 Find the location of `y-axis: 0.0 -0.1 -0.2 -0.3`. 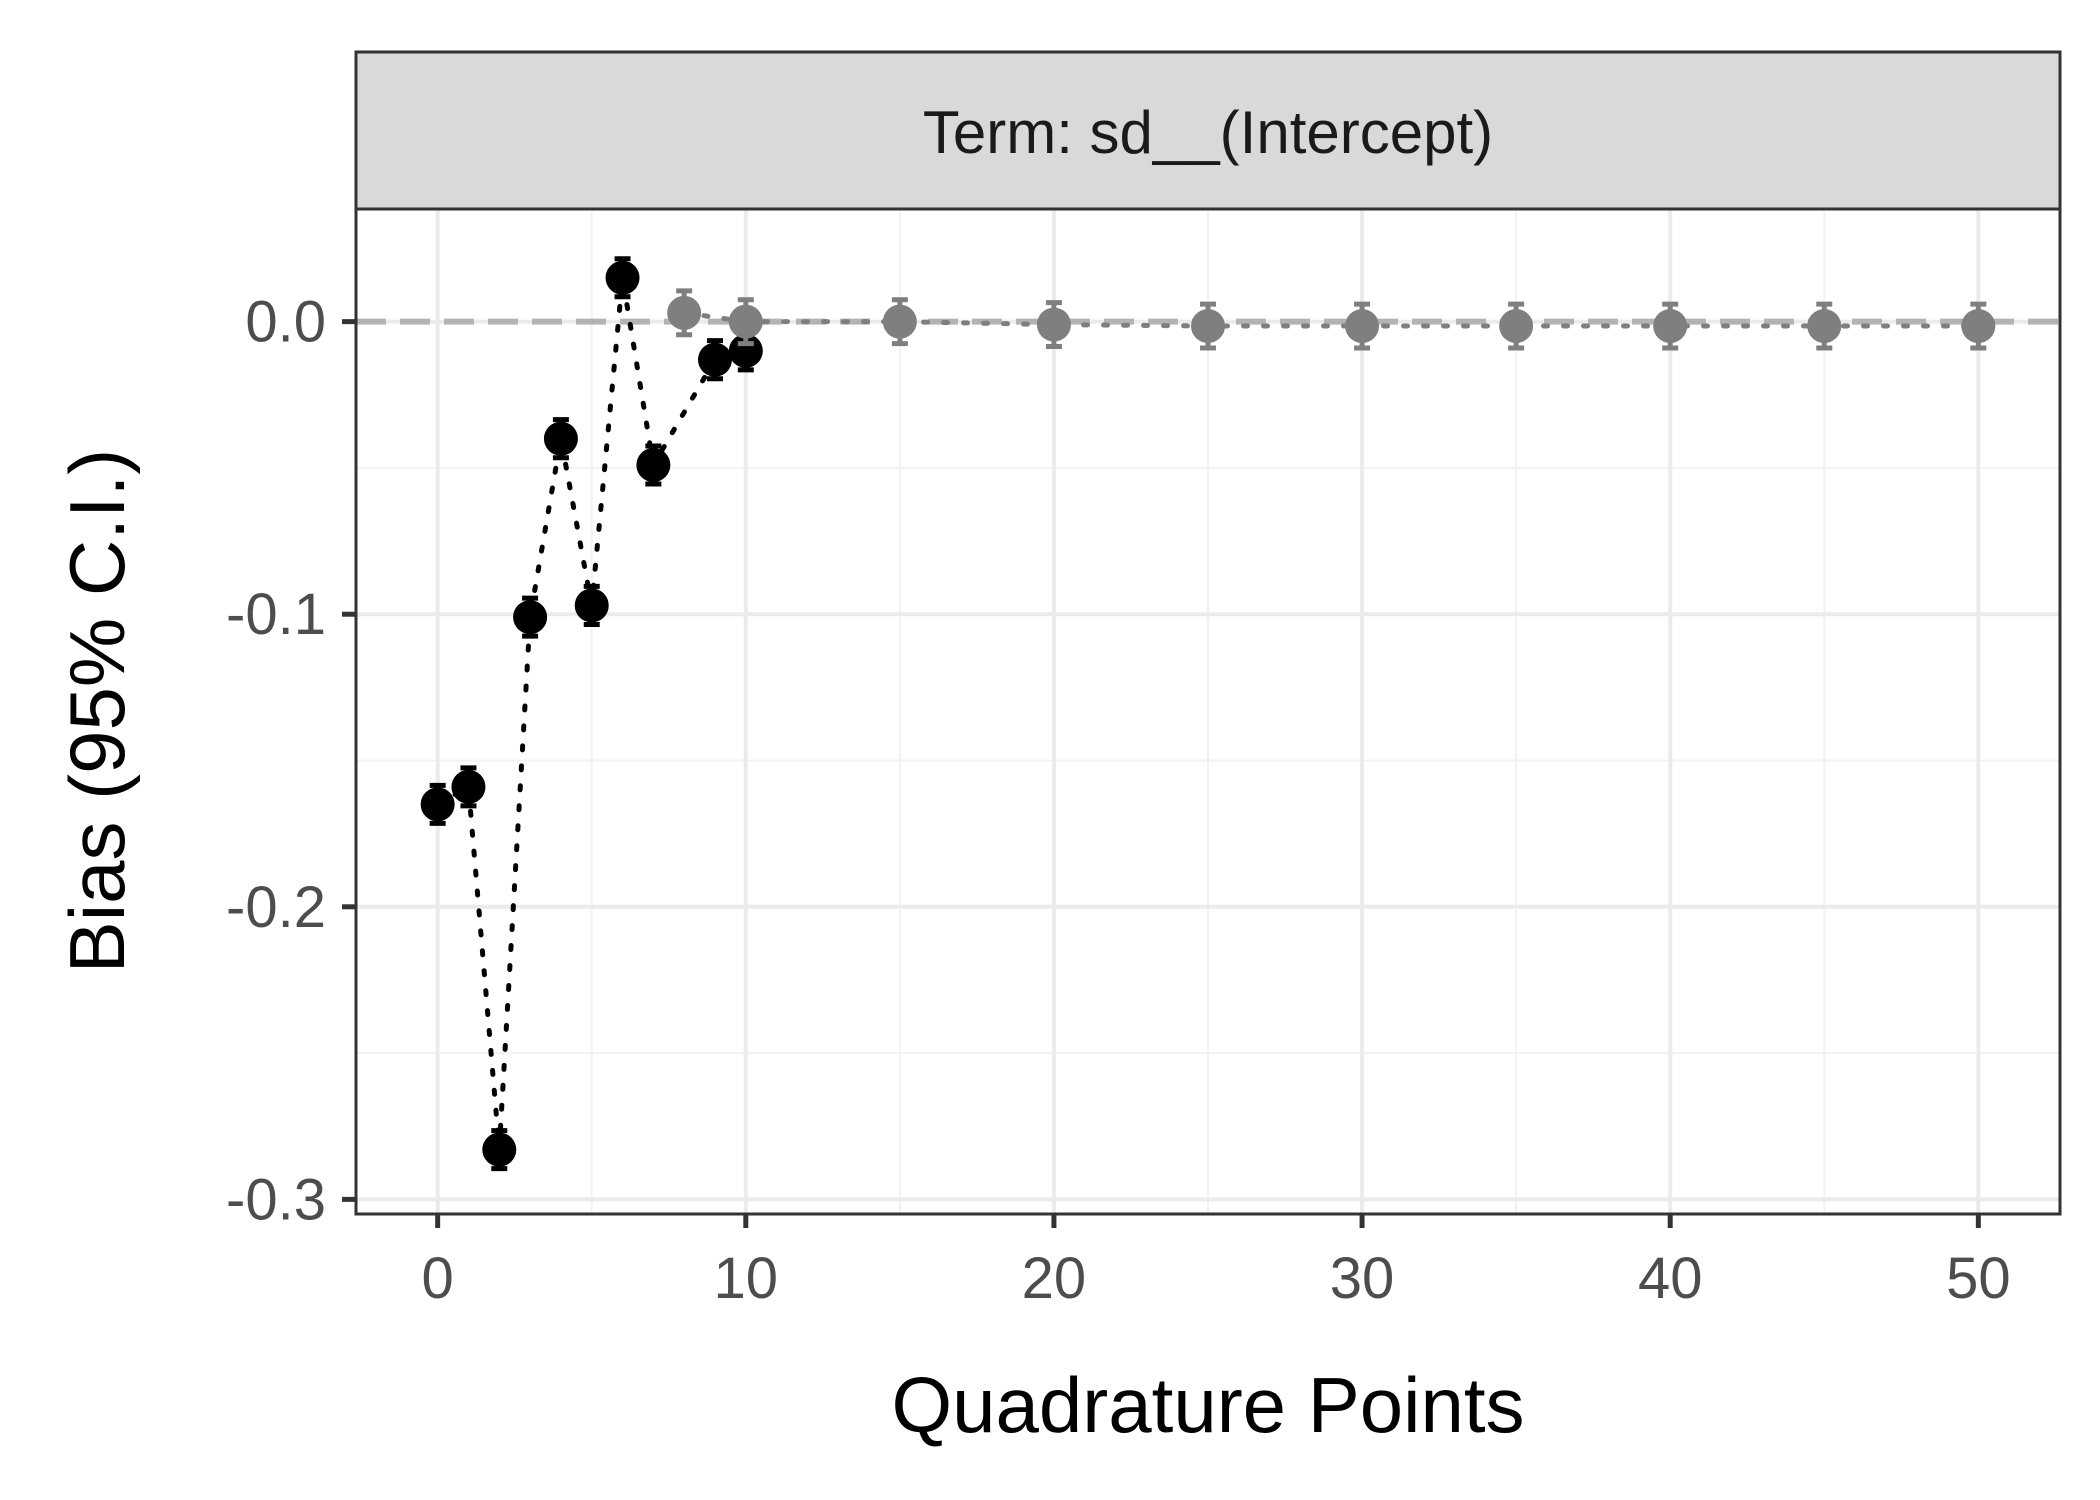

y-axis: 0.0 -0.1 -0.2 -0.3 is located at coordinates (291, 761).